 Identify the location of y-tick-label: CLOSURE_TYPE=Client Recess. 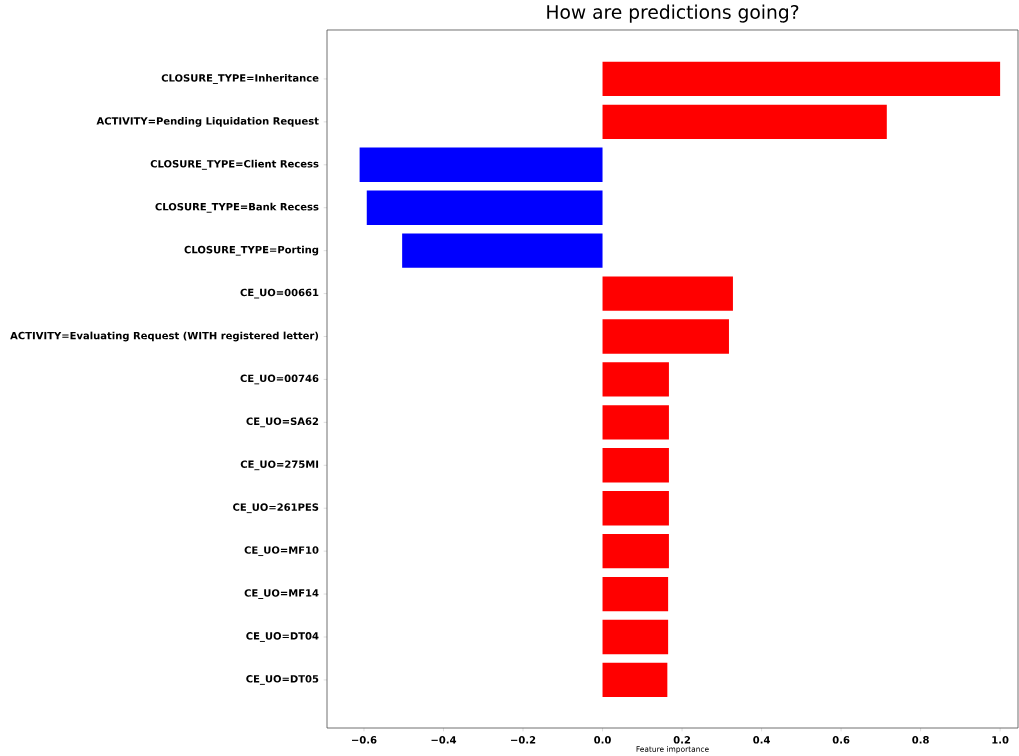
(234, 164).